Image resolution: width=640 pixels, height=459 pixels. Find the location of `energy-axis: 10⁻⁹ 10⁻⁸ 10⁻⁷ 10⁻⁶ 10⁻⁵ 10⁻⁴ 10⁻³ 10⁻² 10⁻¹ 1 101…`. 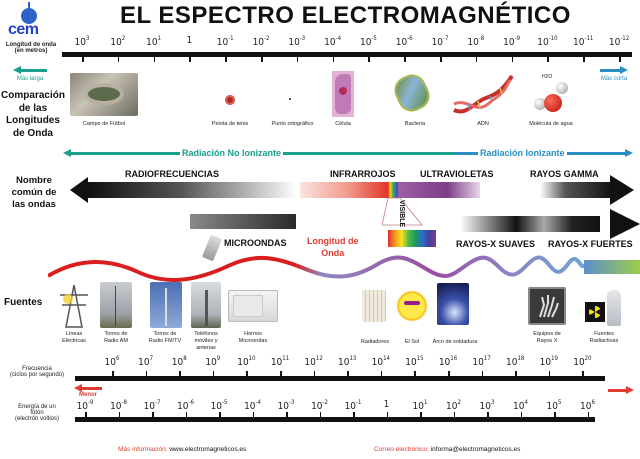

energy-axis: 10⁻⁹ 10⁻⁸ 10⁻⁷ 10⁻⁶ 10⁻⁵ 10⁻⁴ 10⁻³ 10⁻² 10⁻¹ 1 101… is located at coordinates (335, 410).